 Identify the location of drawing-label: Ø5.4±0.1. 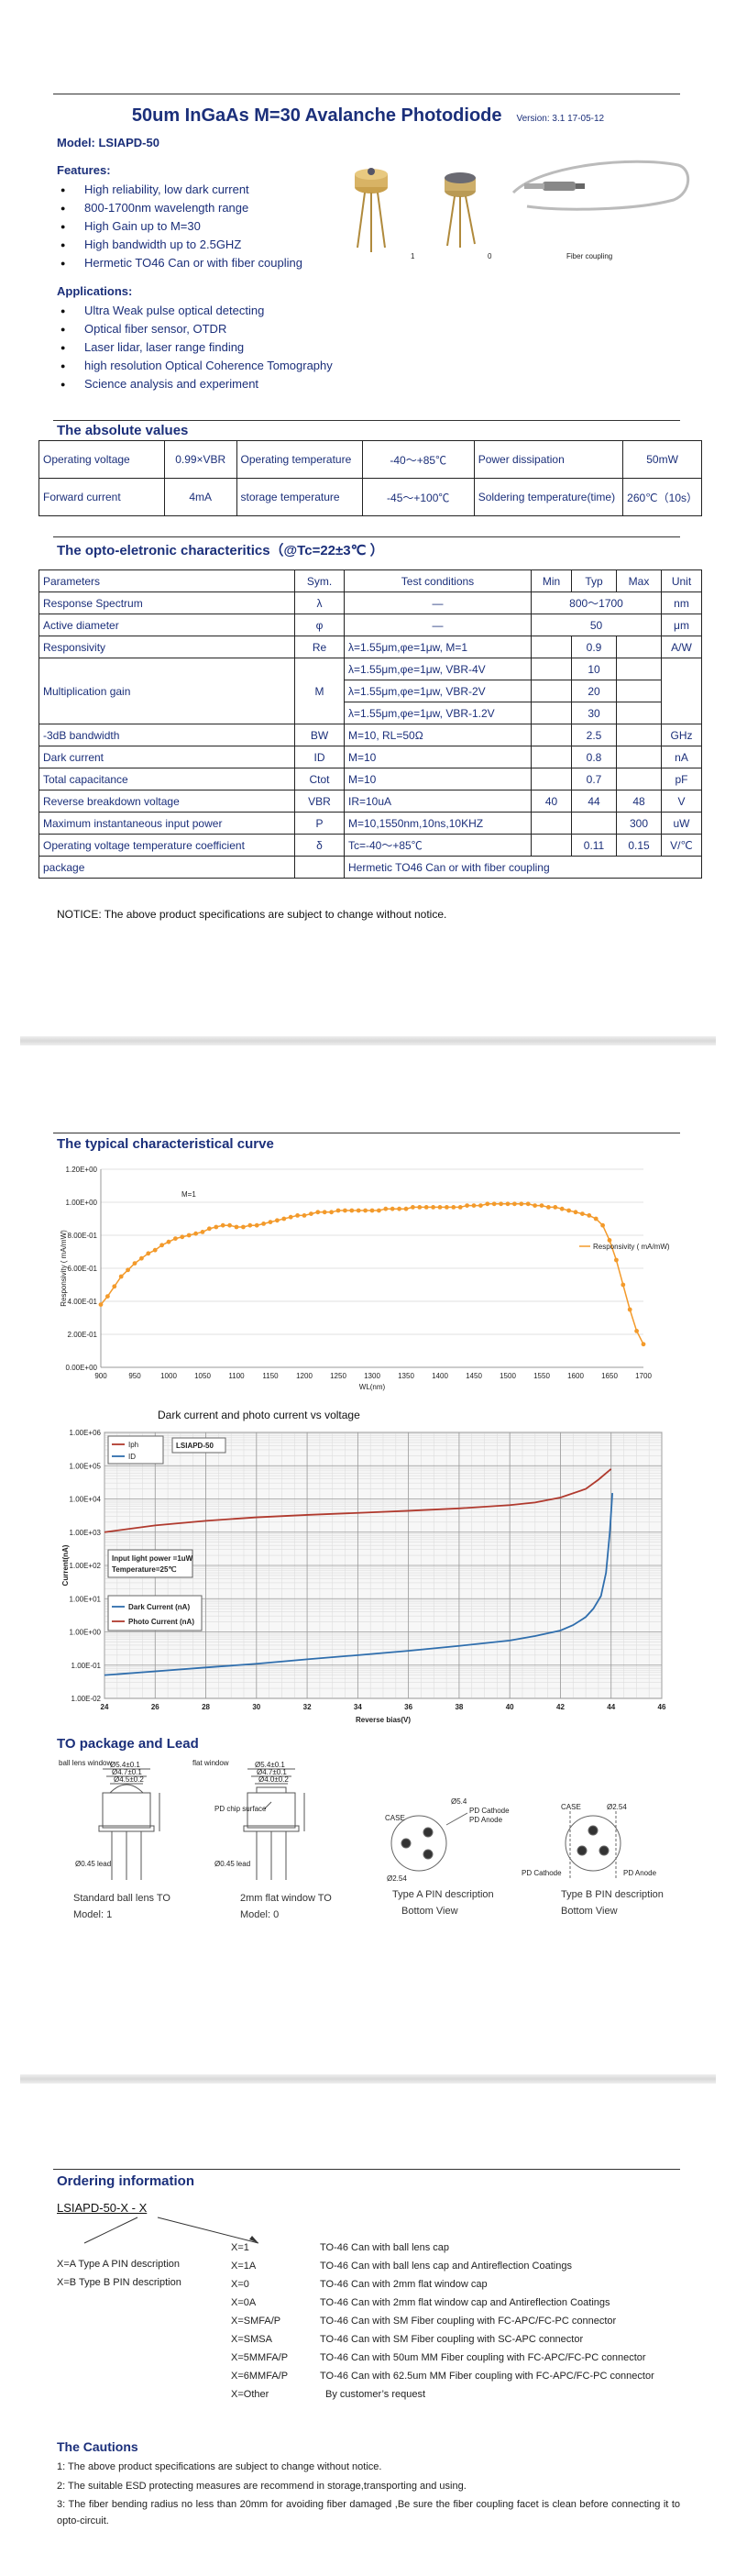
(270, 1765).